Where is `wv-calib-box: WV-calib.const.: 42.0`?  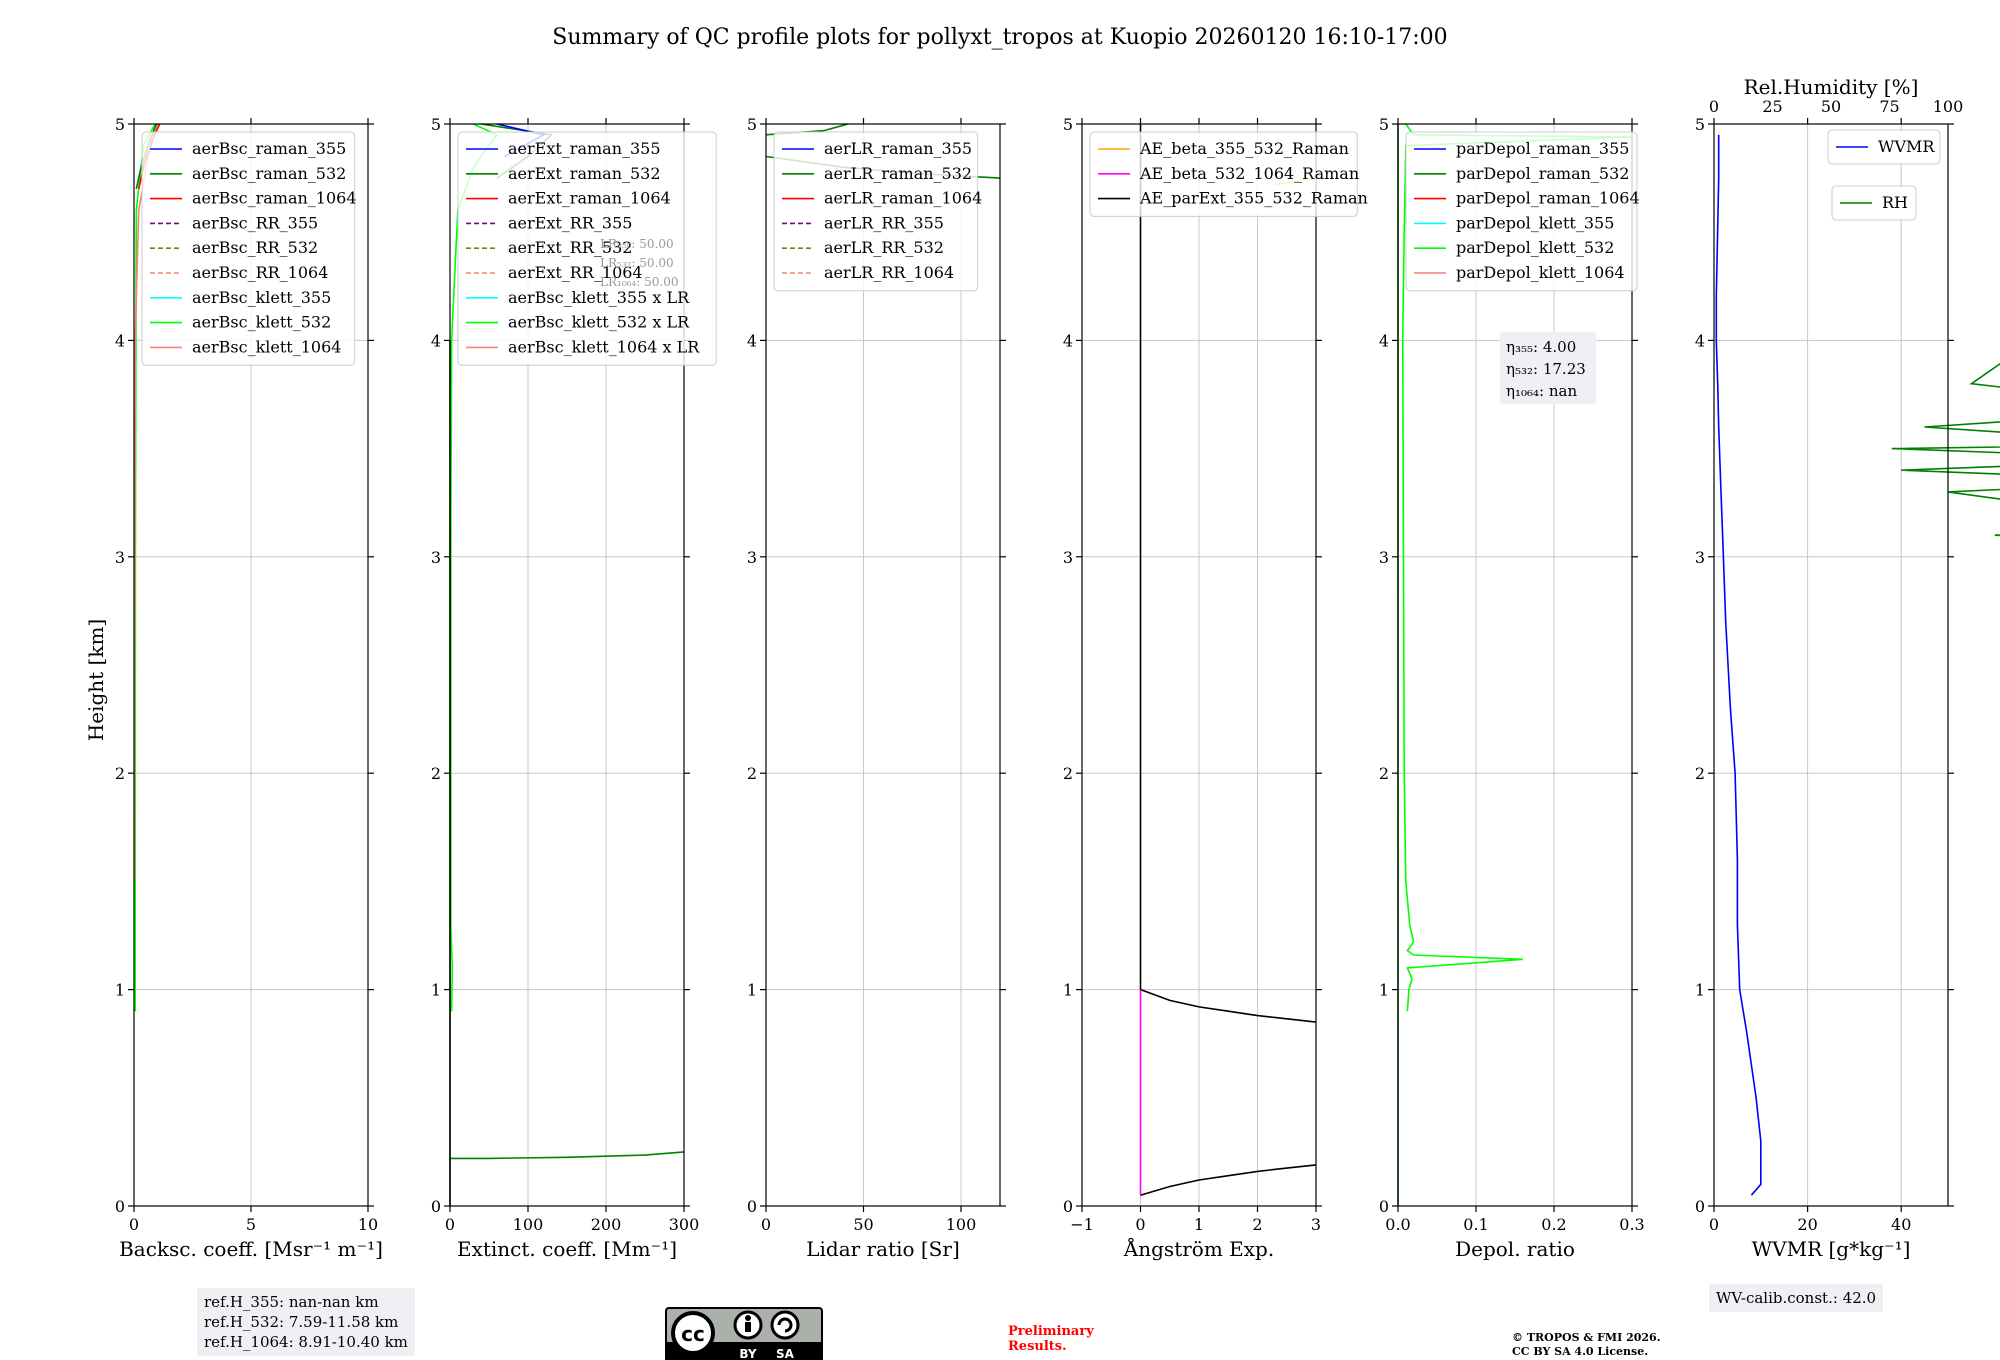
wv-calib-box: WV-calib.const.: 42.0 is located at coordinates (1796, 1298).